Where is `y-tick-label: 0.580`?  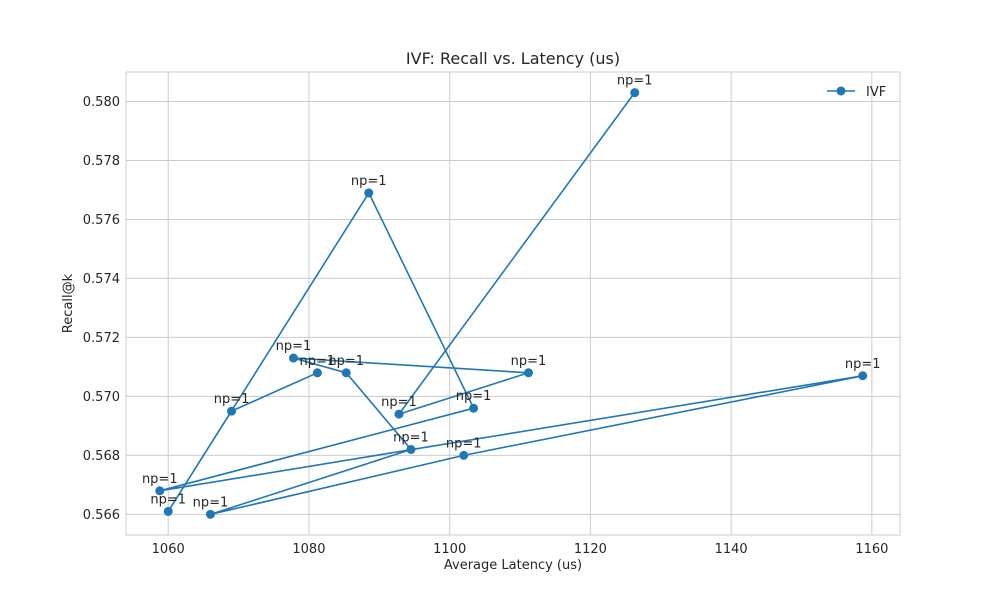
y-tick-label: 0.580 is located at coordinates (101, 102).